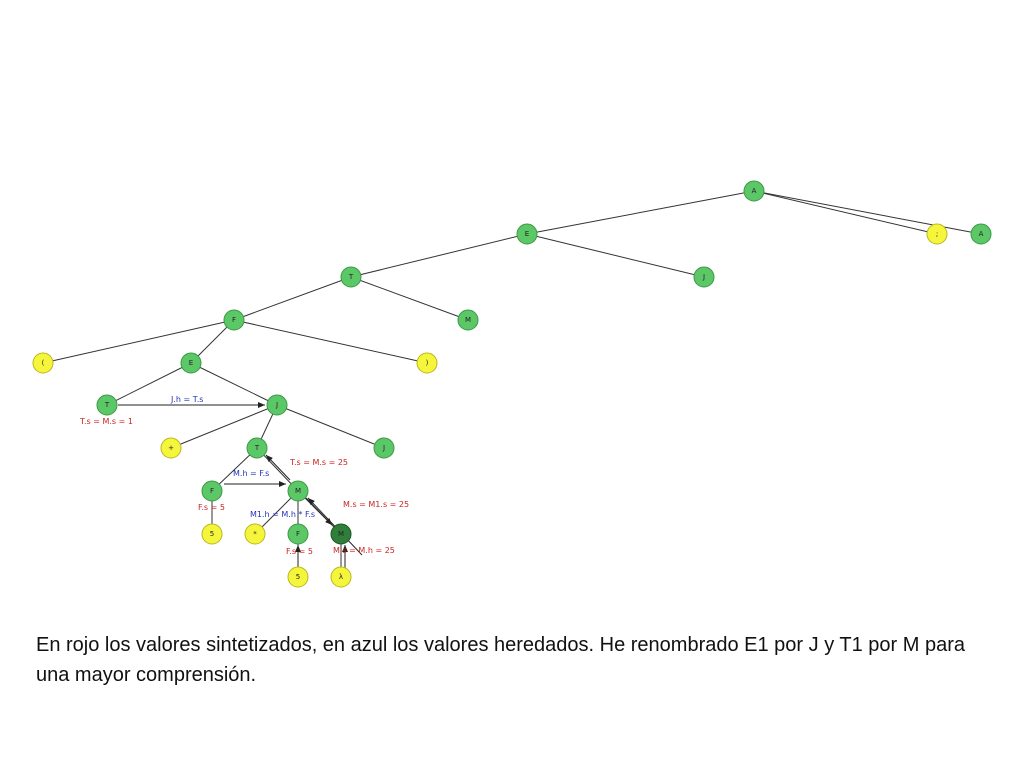 The width and height of the screenshot is (1024, 768). What do you see at coordinates (211, 507) in the screenshot?
I see `ann-fs1: F.s = 5` at bounding box center [211, 507].